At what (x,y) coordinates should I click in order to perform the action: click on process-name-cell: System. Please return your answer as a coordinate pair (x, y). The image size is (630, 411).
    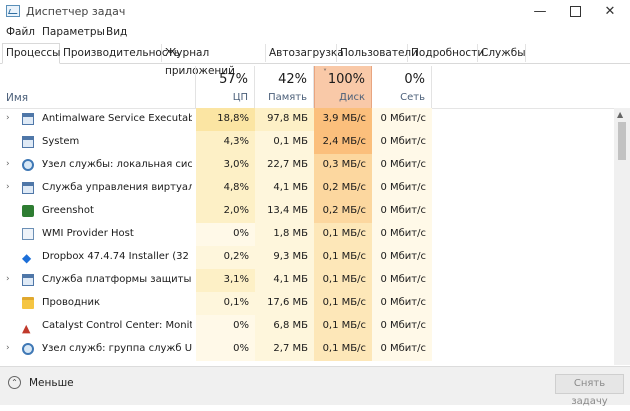
    Looking at the image, I should click on (98, 142).